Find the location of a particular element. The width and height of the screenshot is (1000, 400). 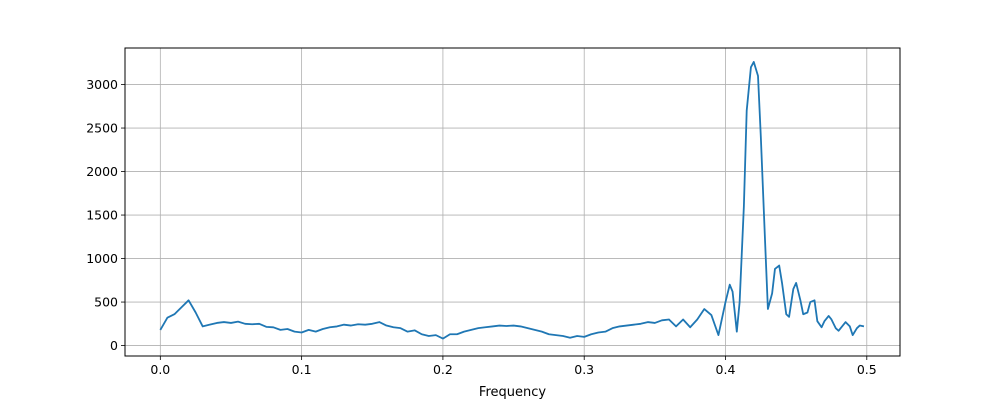

x-tick-label: 0.5 is located at coordinates (867, 369).